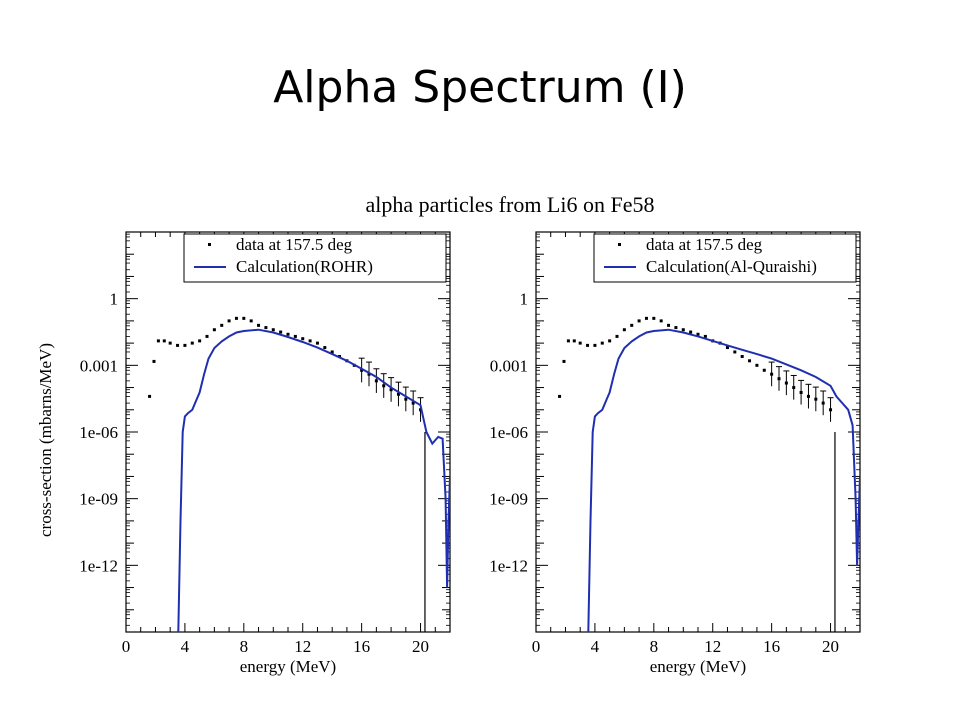 The height and width of the screenshot is (720, 960). I want to click on y-axis-label: cross-section (mbarns/MeV), so click(45, 440).